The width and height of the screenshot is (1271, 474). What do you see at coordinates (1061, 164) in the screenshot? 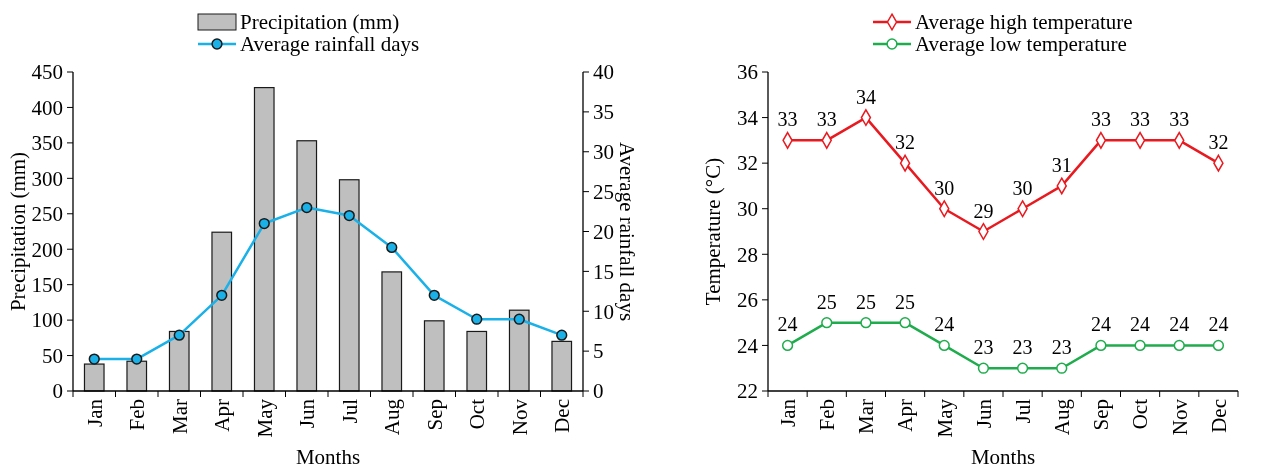
I see `data-label: 31` at bounding box center [1061, 164].